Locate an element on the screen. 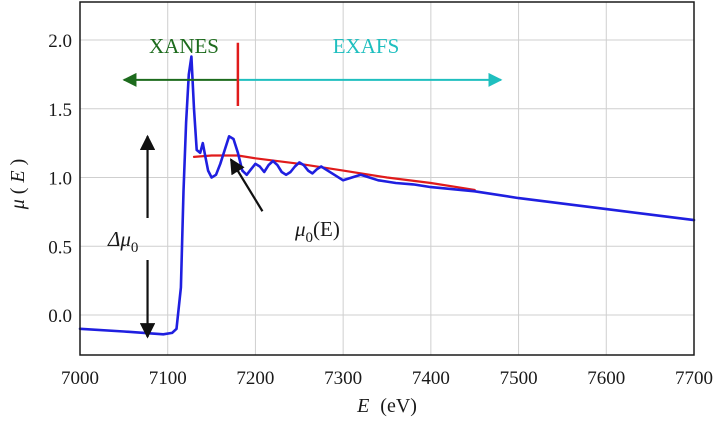  mu0-label: μ0(E) is located at coordinates (317, 231).